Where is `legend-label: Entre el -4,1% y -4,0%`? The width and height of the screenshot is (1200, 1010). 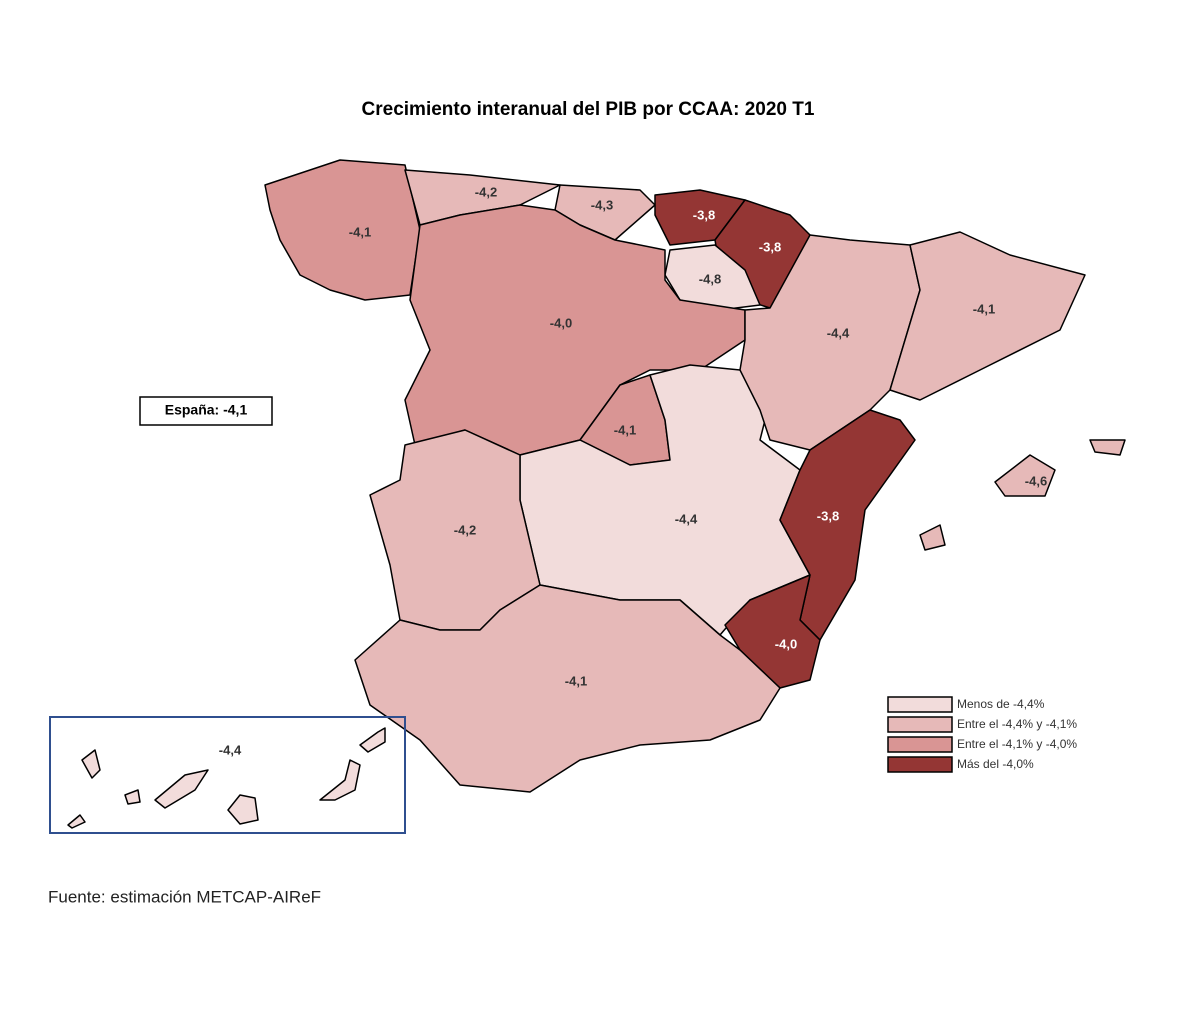 legend-label: Entre el -4,1% y -4,0% is located at coordinates (1017, 744).